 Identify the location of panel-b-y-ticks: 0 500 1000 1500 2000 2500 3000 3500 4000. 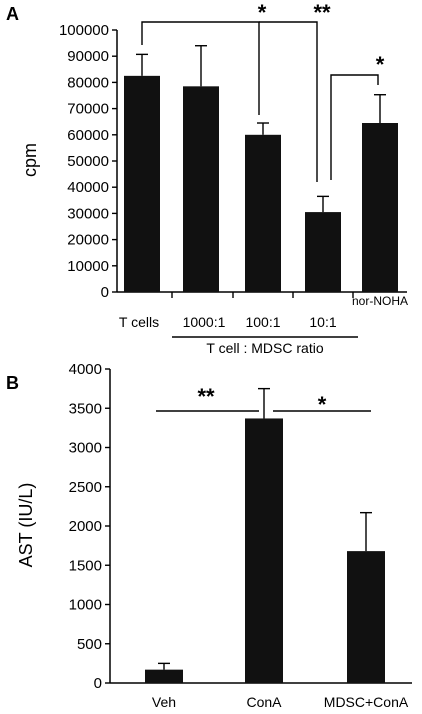
(89, 526).